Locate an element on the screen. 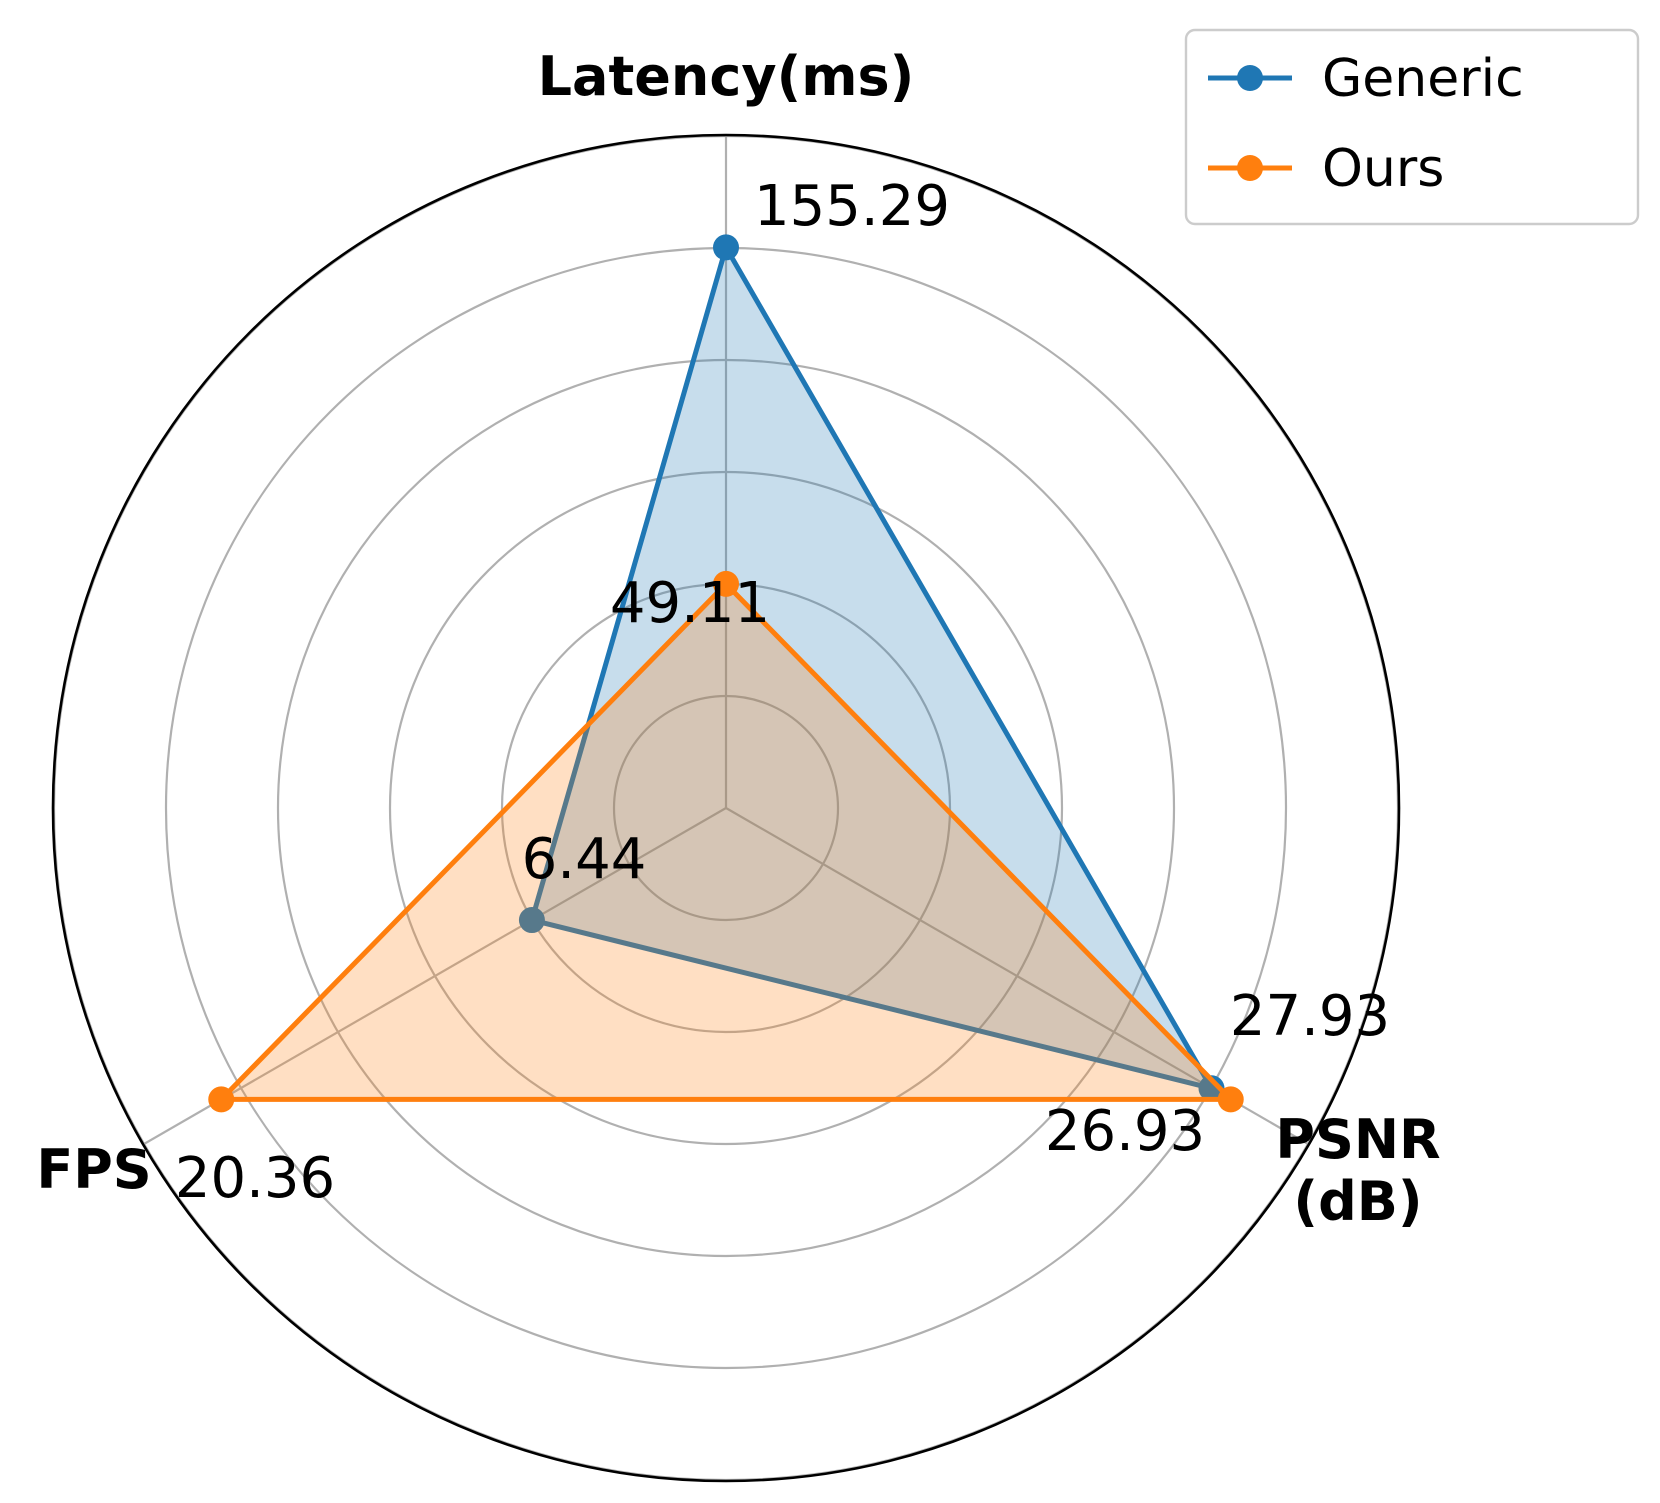 This screenshot has height=1503, width=1660. axis-label: PSNR (dB) is located at coordinates (1357, 1170).